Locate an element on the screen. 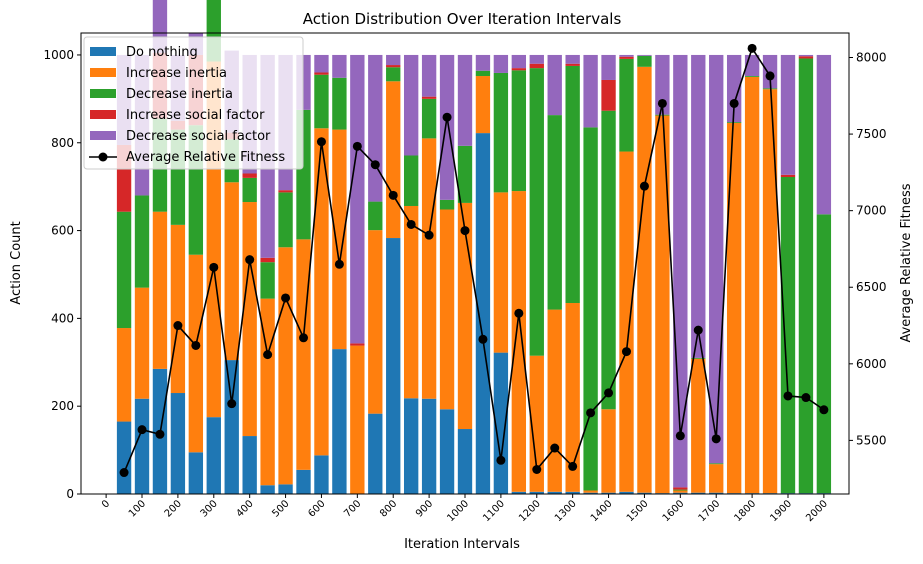  legend-label: Increase inertia is located at coordinates (176, 73).